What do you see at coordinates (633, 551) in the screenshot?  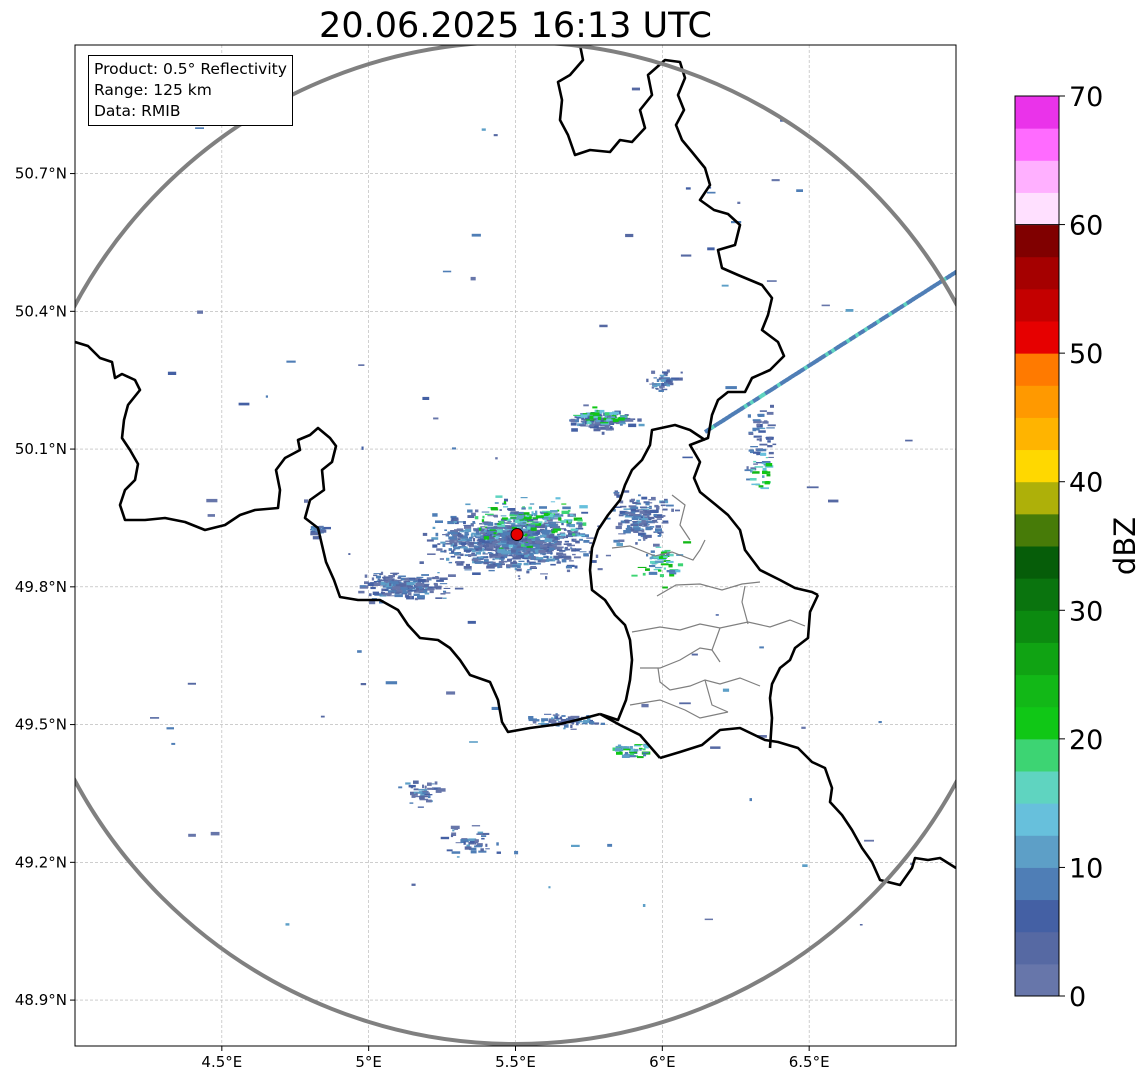 I see `admin-boundary-line` at bounding box center [633, 551].